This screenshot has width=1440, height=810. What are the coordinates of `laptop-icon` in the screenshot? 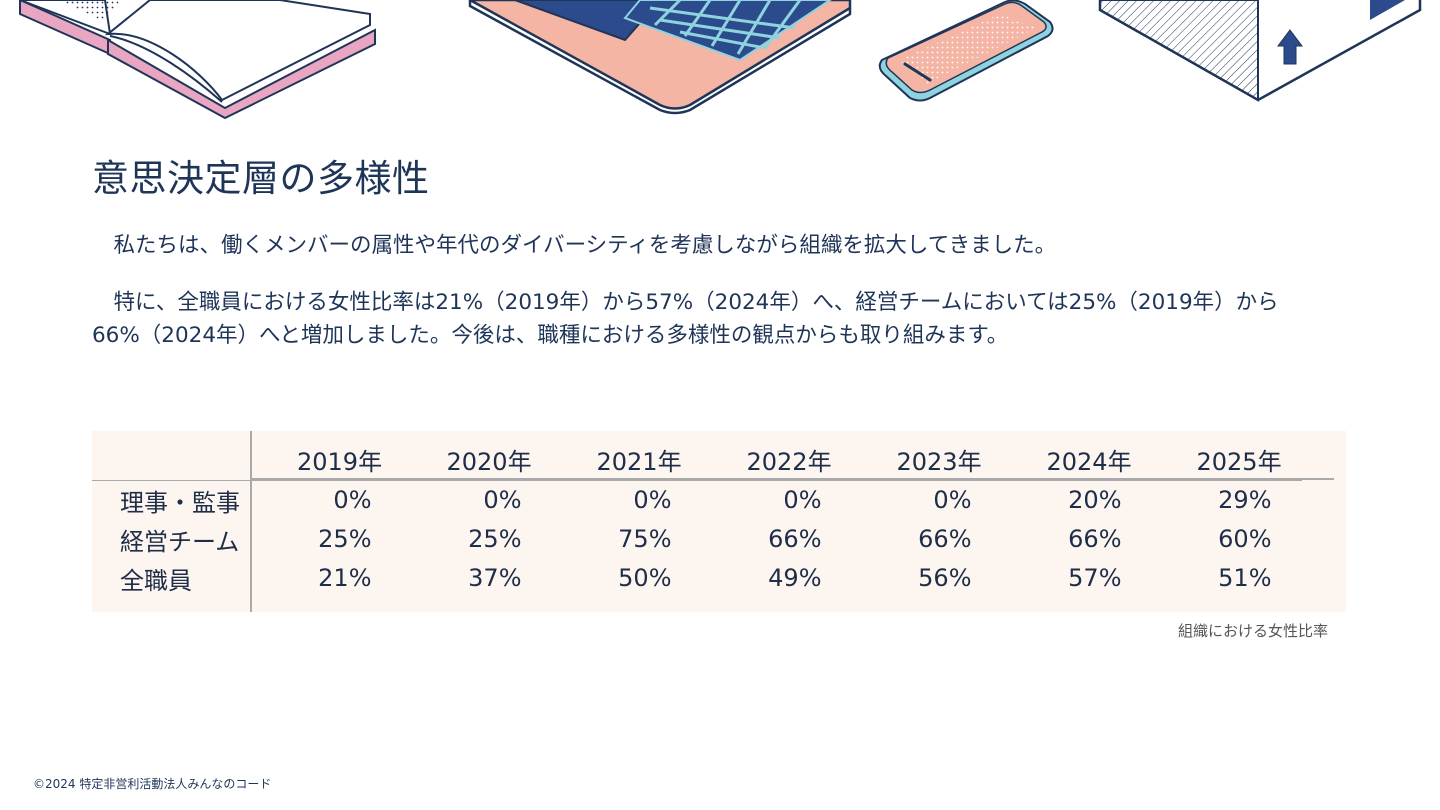 It's located at (660, 57).